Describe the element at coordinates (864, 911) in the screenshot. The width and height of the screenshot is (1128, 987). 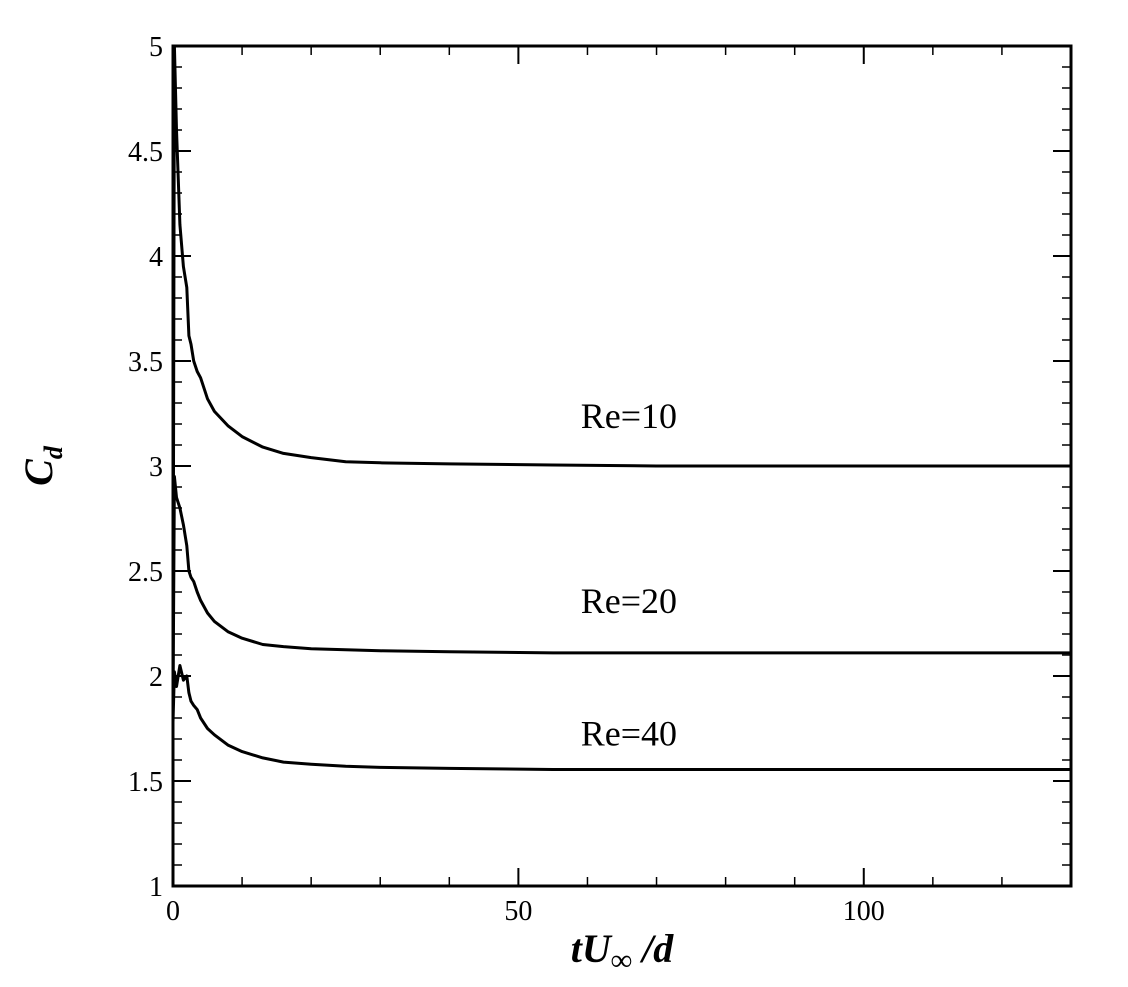
I see `x-tick-label: 100` at that location.